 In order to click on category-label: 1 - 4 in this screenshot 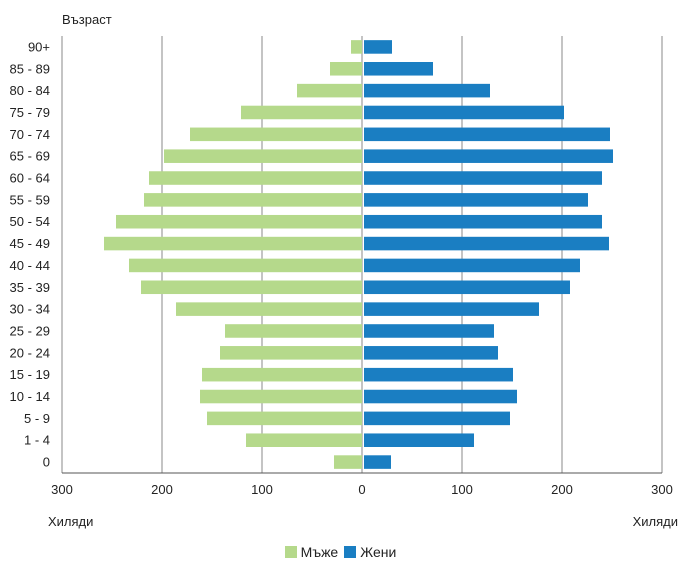, I will do `click(37, 440)`.